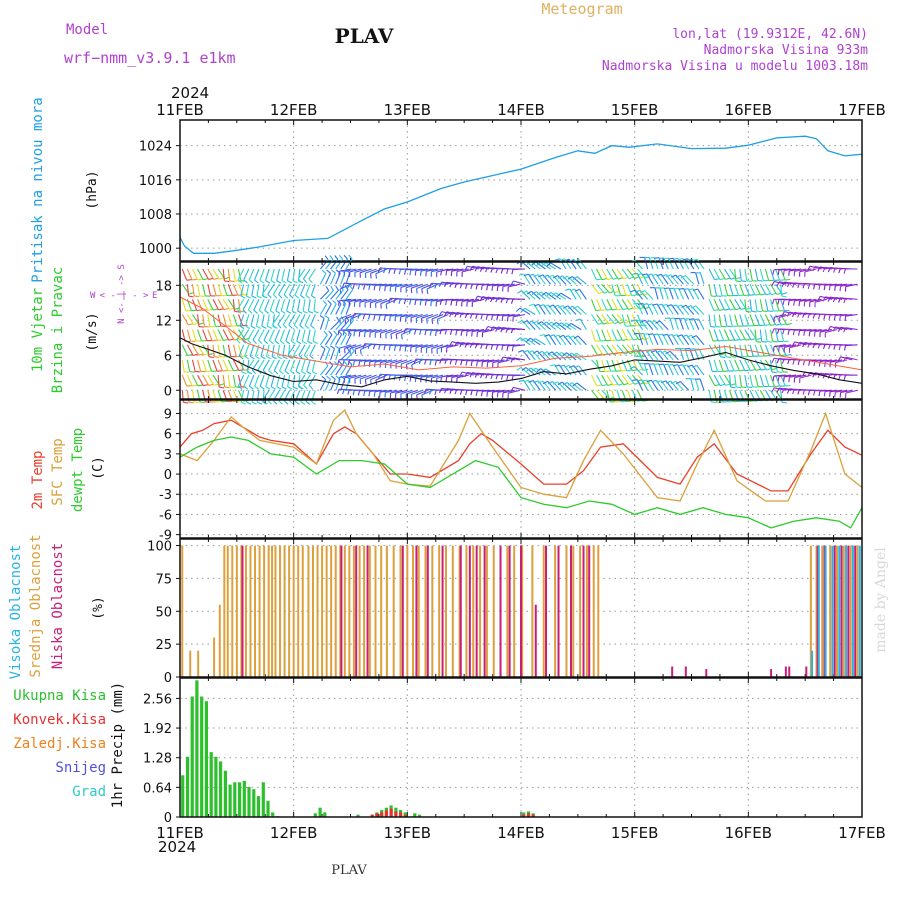  What do you see at coordinates (861, 110) in the screenshot?
I see `date-label-top: 17FEB` at bounding box center [861, 110].